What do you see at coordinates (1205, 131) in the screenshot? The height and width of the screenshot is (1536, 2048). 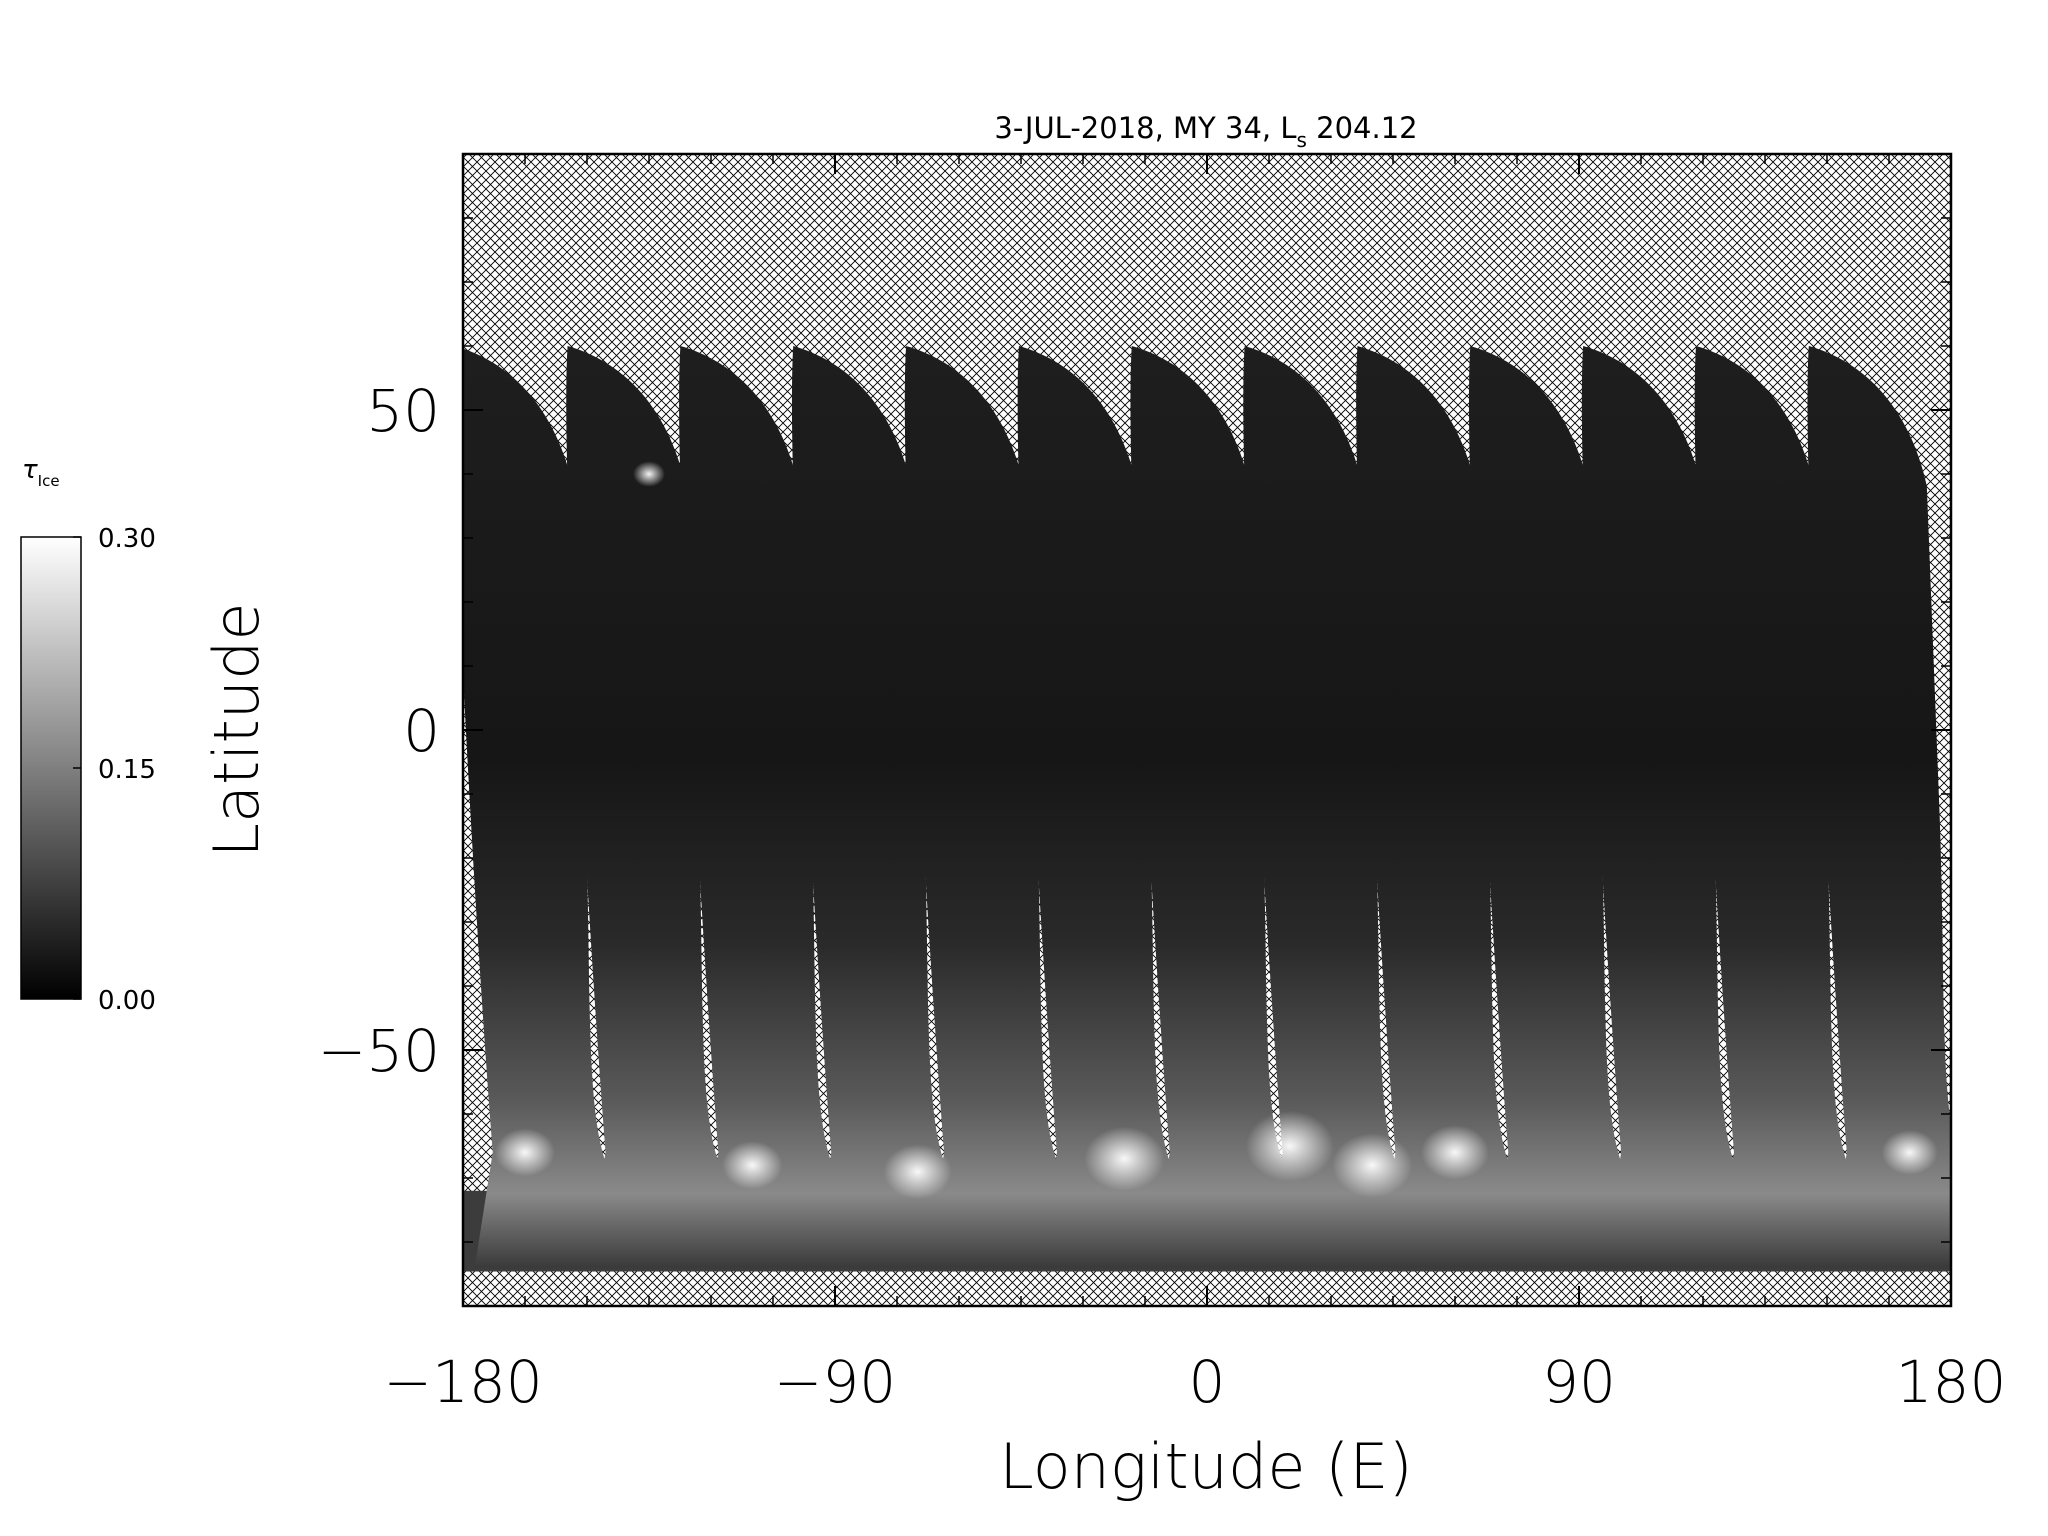 I see `chart-title: 3-JUL-2018, MY 34, Ls 204.12` at bounding box center [1205, 131].